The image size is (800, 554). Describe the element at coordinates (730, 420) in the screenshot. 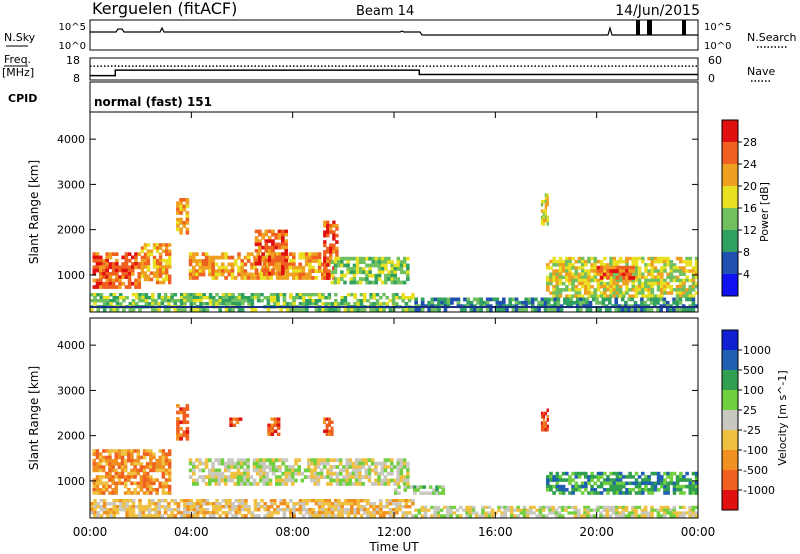

I see `colorbar-frame` at that location.